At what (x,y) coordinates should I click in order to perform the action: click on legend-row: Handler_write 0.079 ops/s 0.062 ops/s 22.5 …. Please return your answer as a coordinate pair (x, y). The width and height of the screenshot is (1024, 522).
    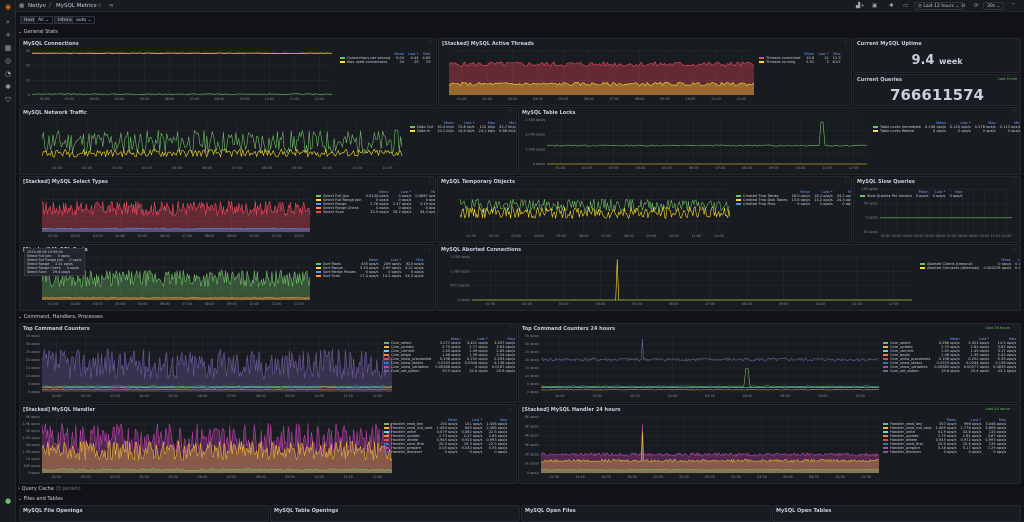
    Looking at the image, I should click on (445, 432).